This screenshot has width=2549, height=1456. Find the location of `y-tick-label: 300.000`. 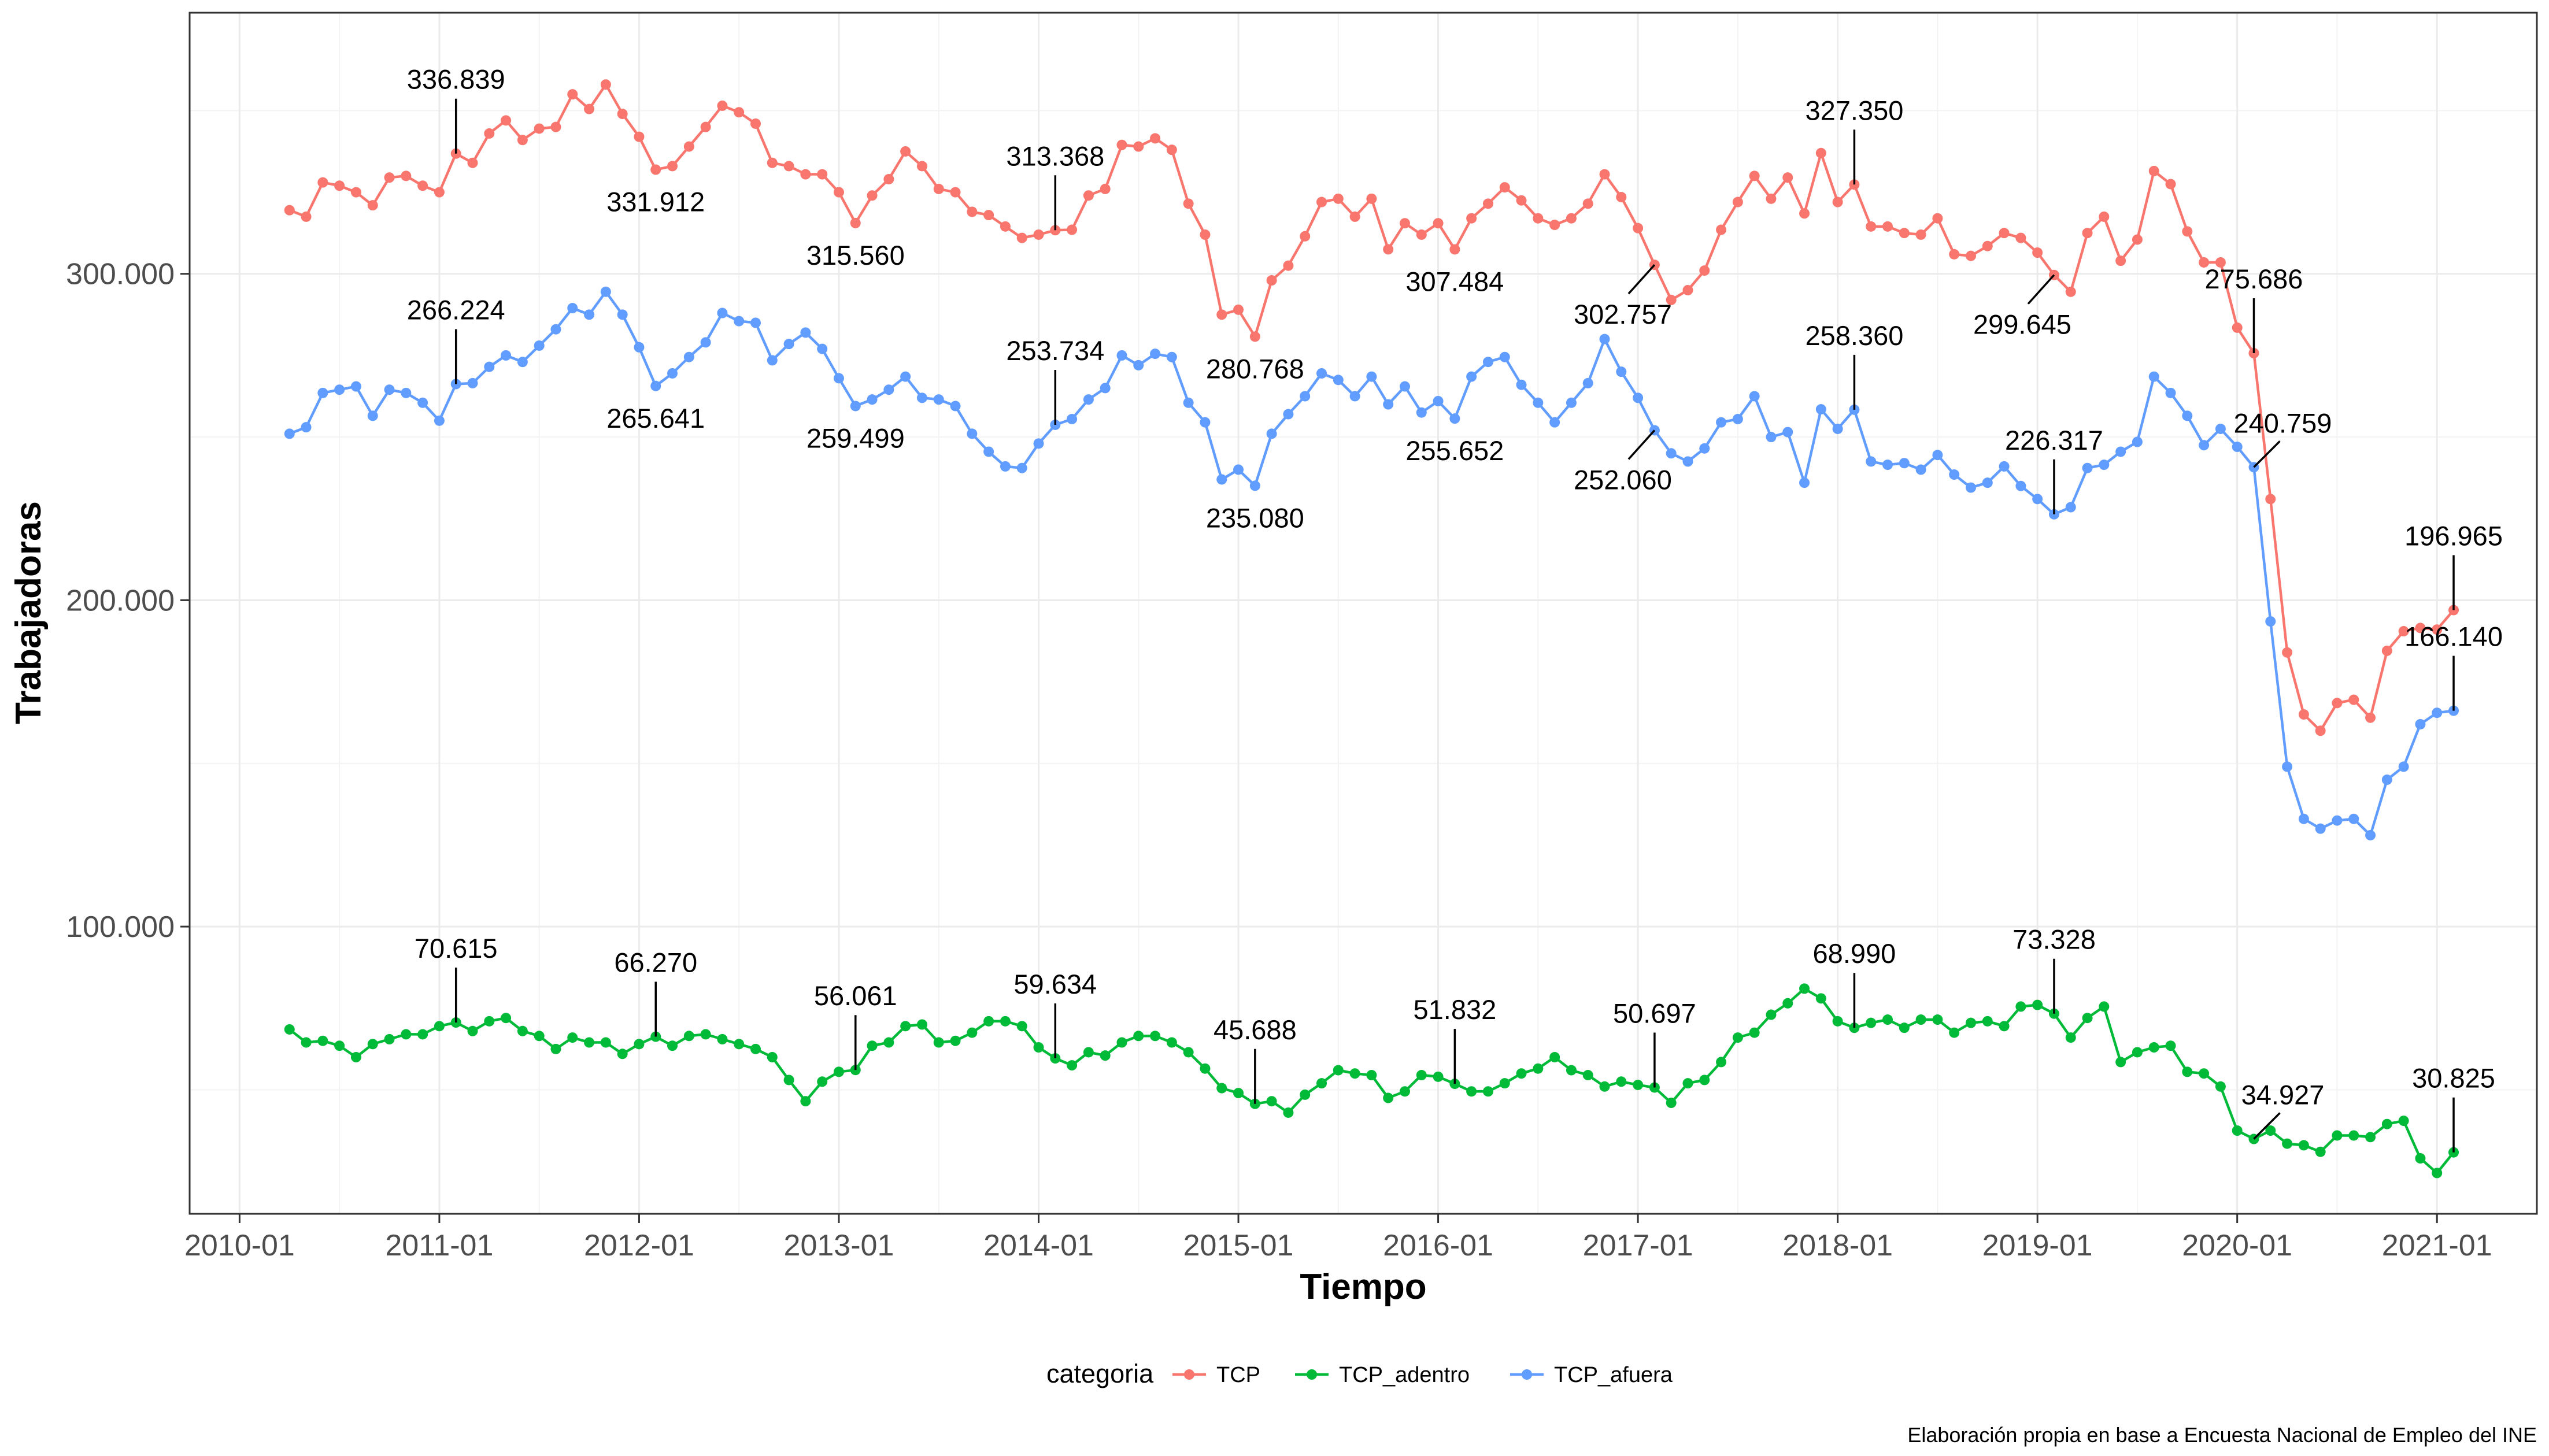

y-tick-label: 300.000 is located at coordinates (120, 275).